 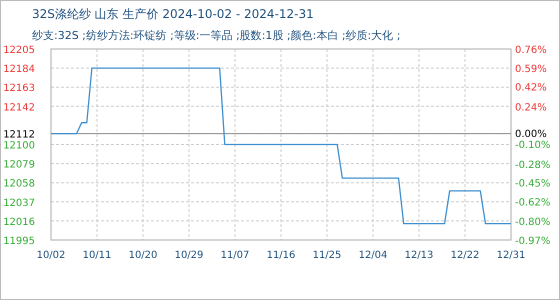 I want to click on chart-title: 32S涤纶纱 山东 生产价 2024-10-02 - 2024-12-31, so click(x=173, y=14).